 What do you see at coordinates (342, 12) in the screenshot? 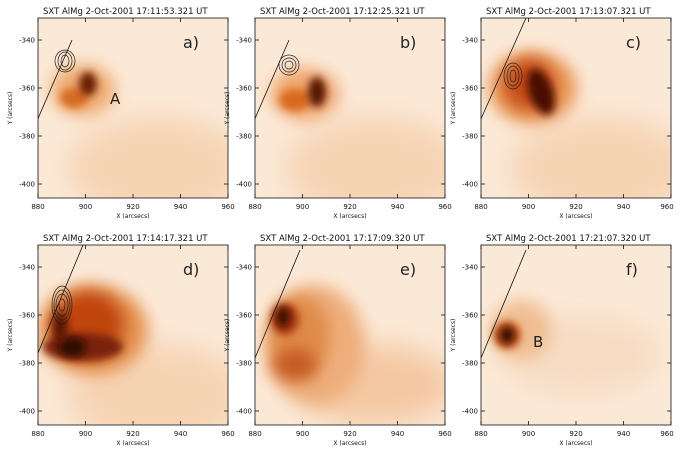
I see `panel-title: SXT AlMg 2-Oct-2001 17:12:25.321 UT` at bounding box center [342, 12].